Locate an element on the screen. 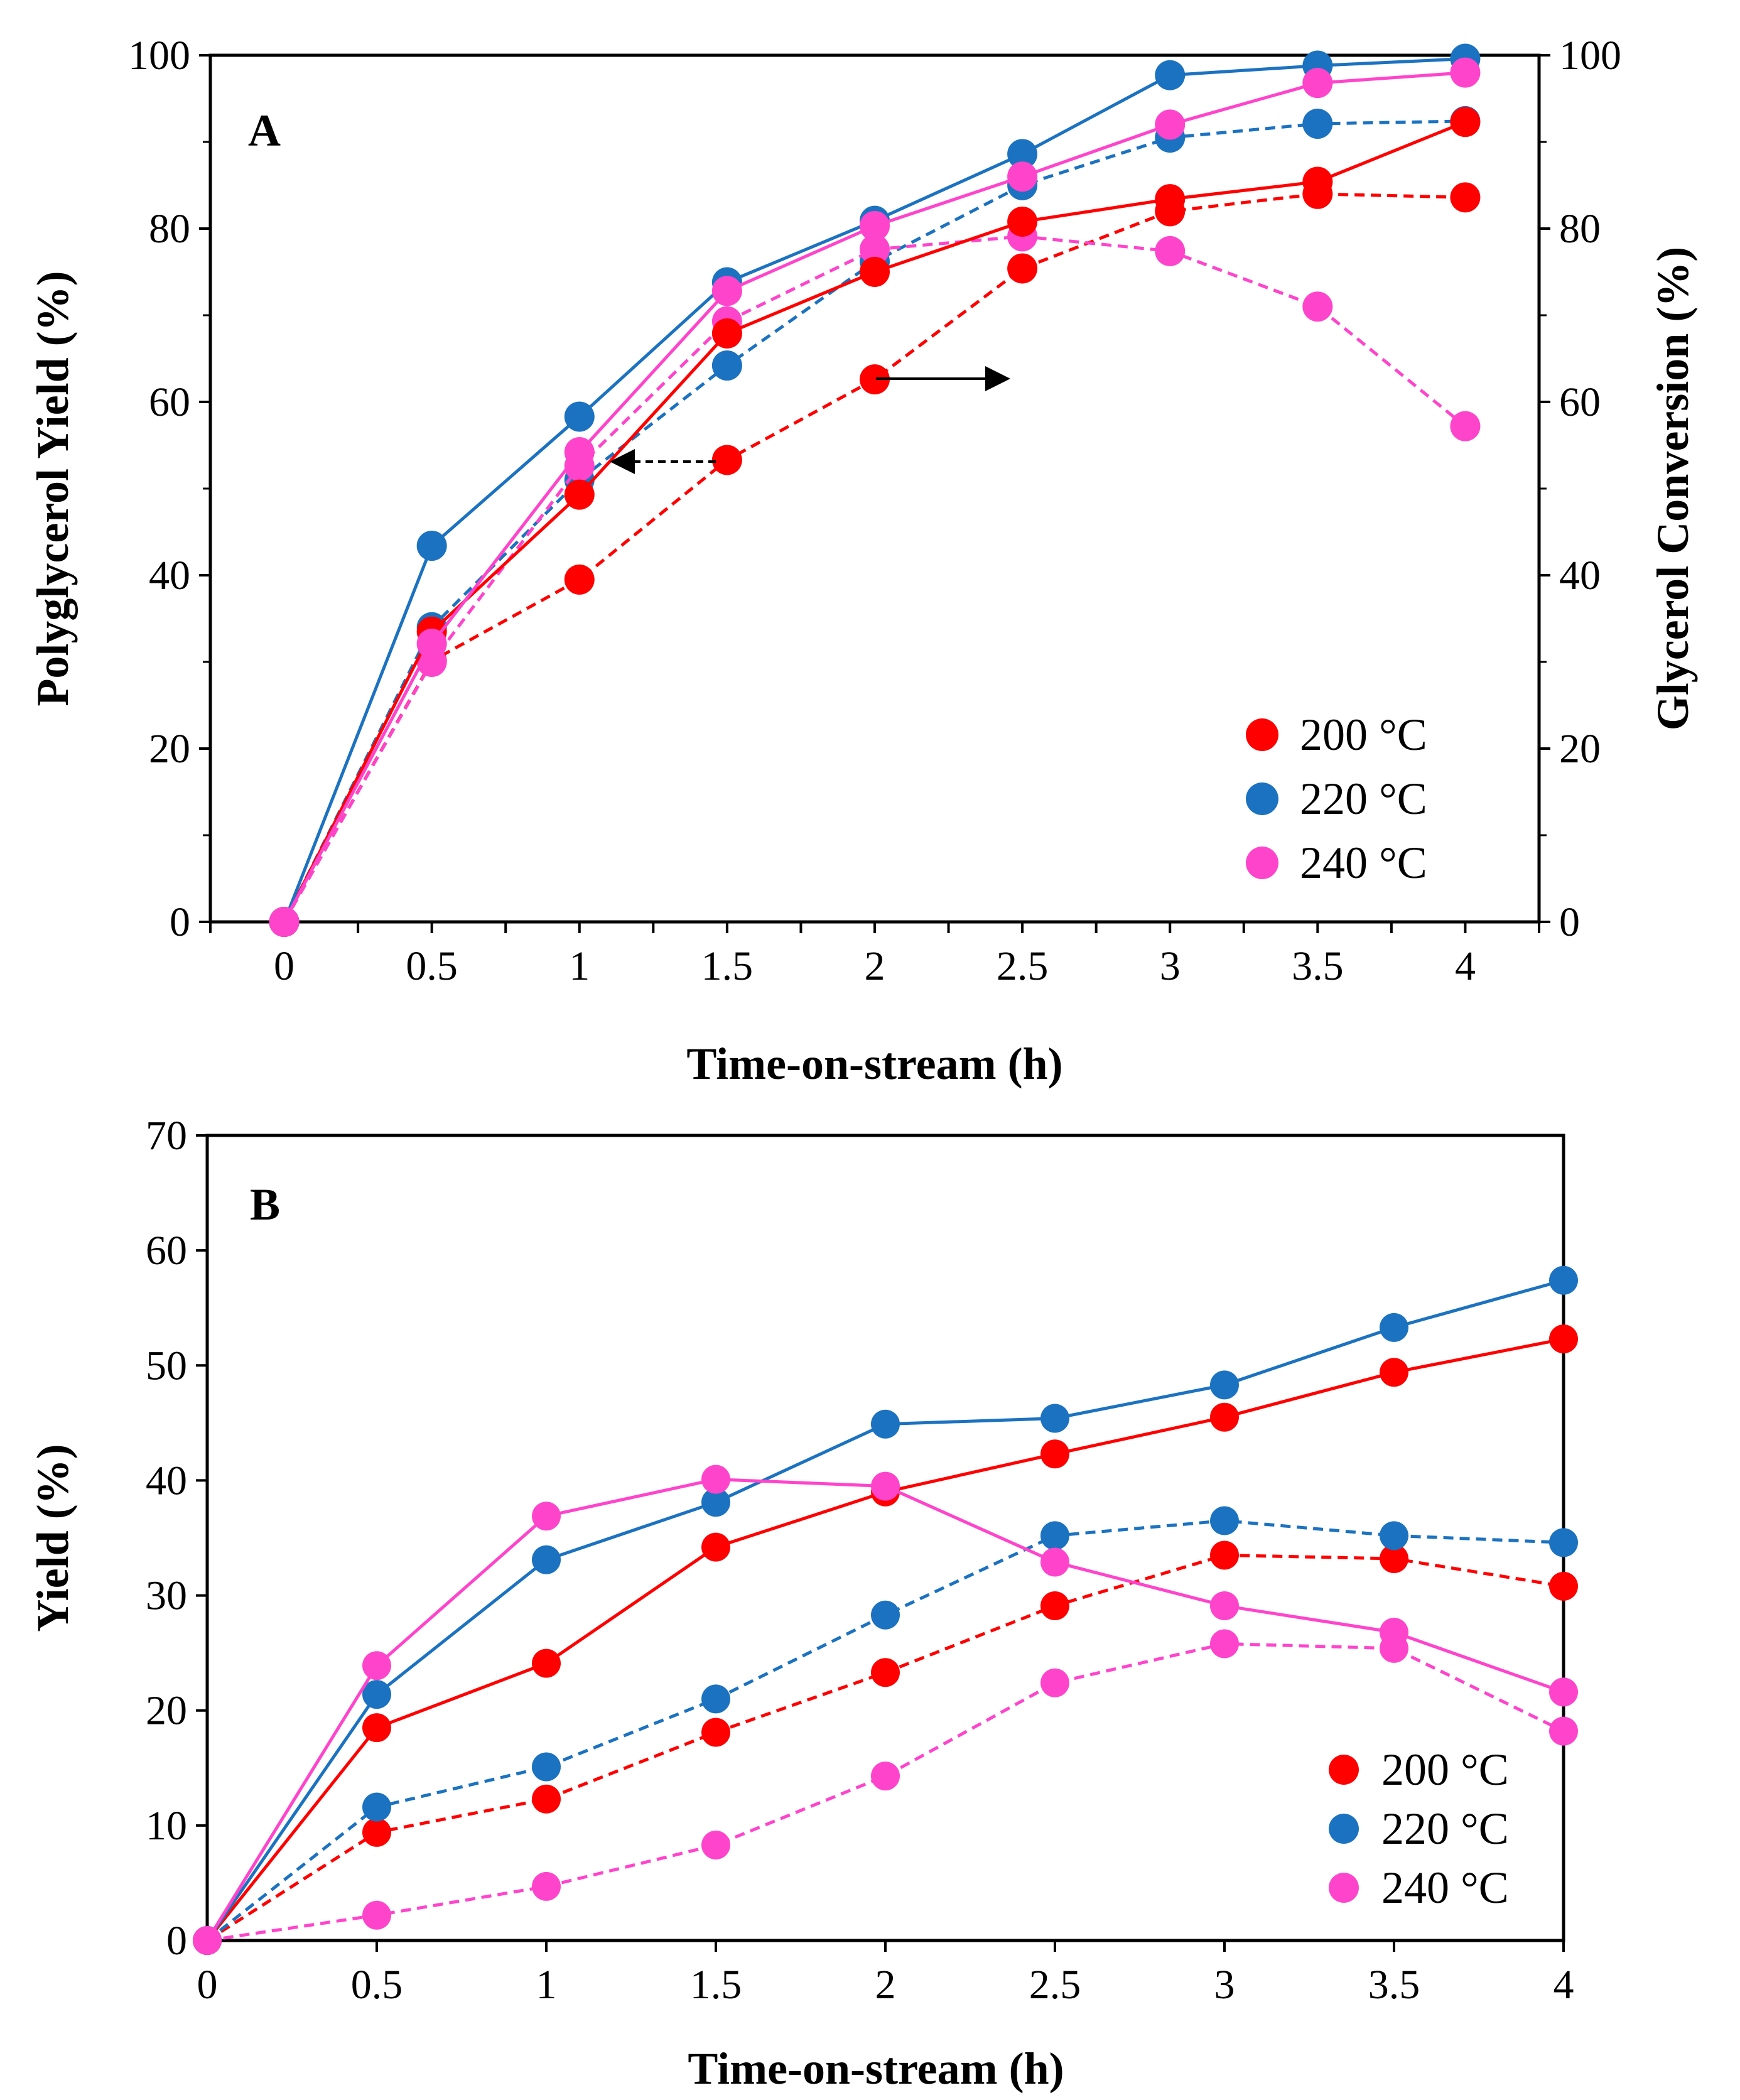  y2-tick-label-a-4: 80 is located at coordinates (1580, 229).